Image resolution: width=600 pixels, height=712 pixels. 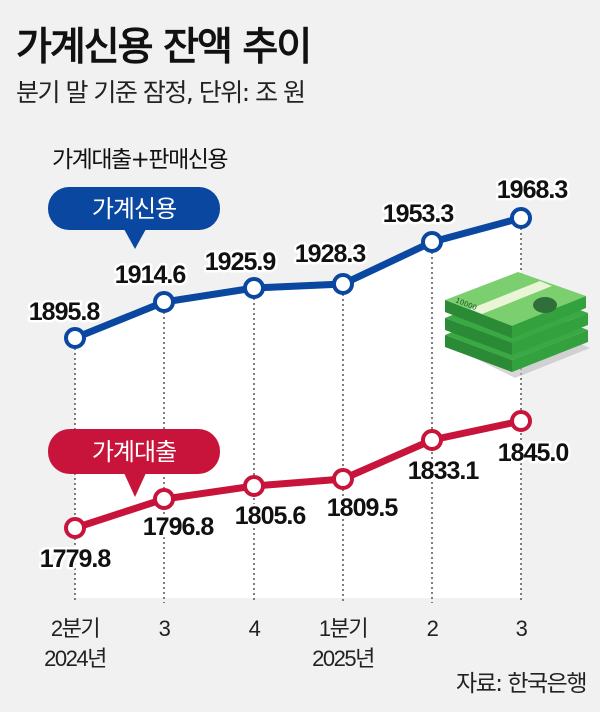 What do you see at coordinates (363, 508) in the screenshot?
I see `svg-text: 1809.5` at bounding box center [363, 508].